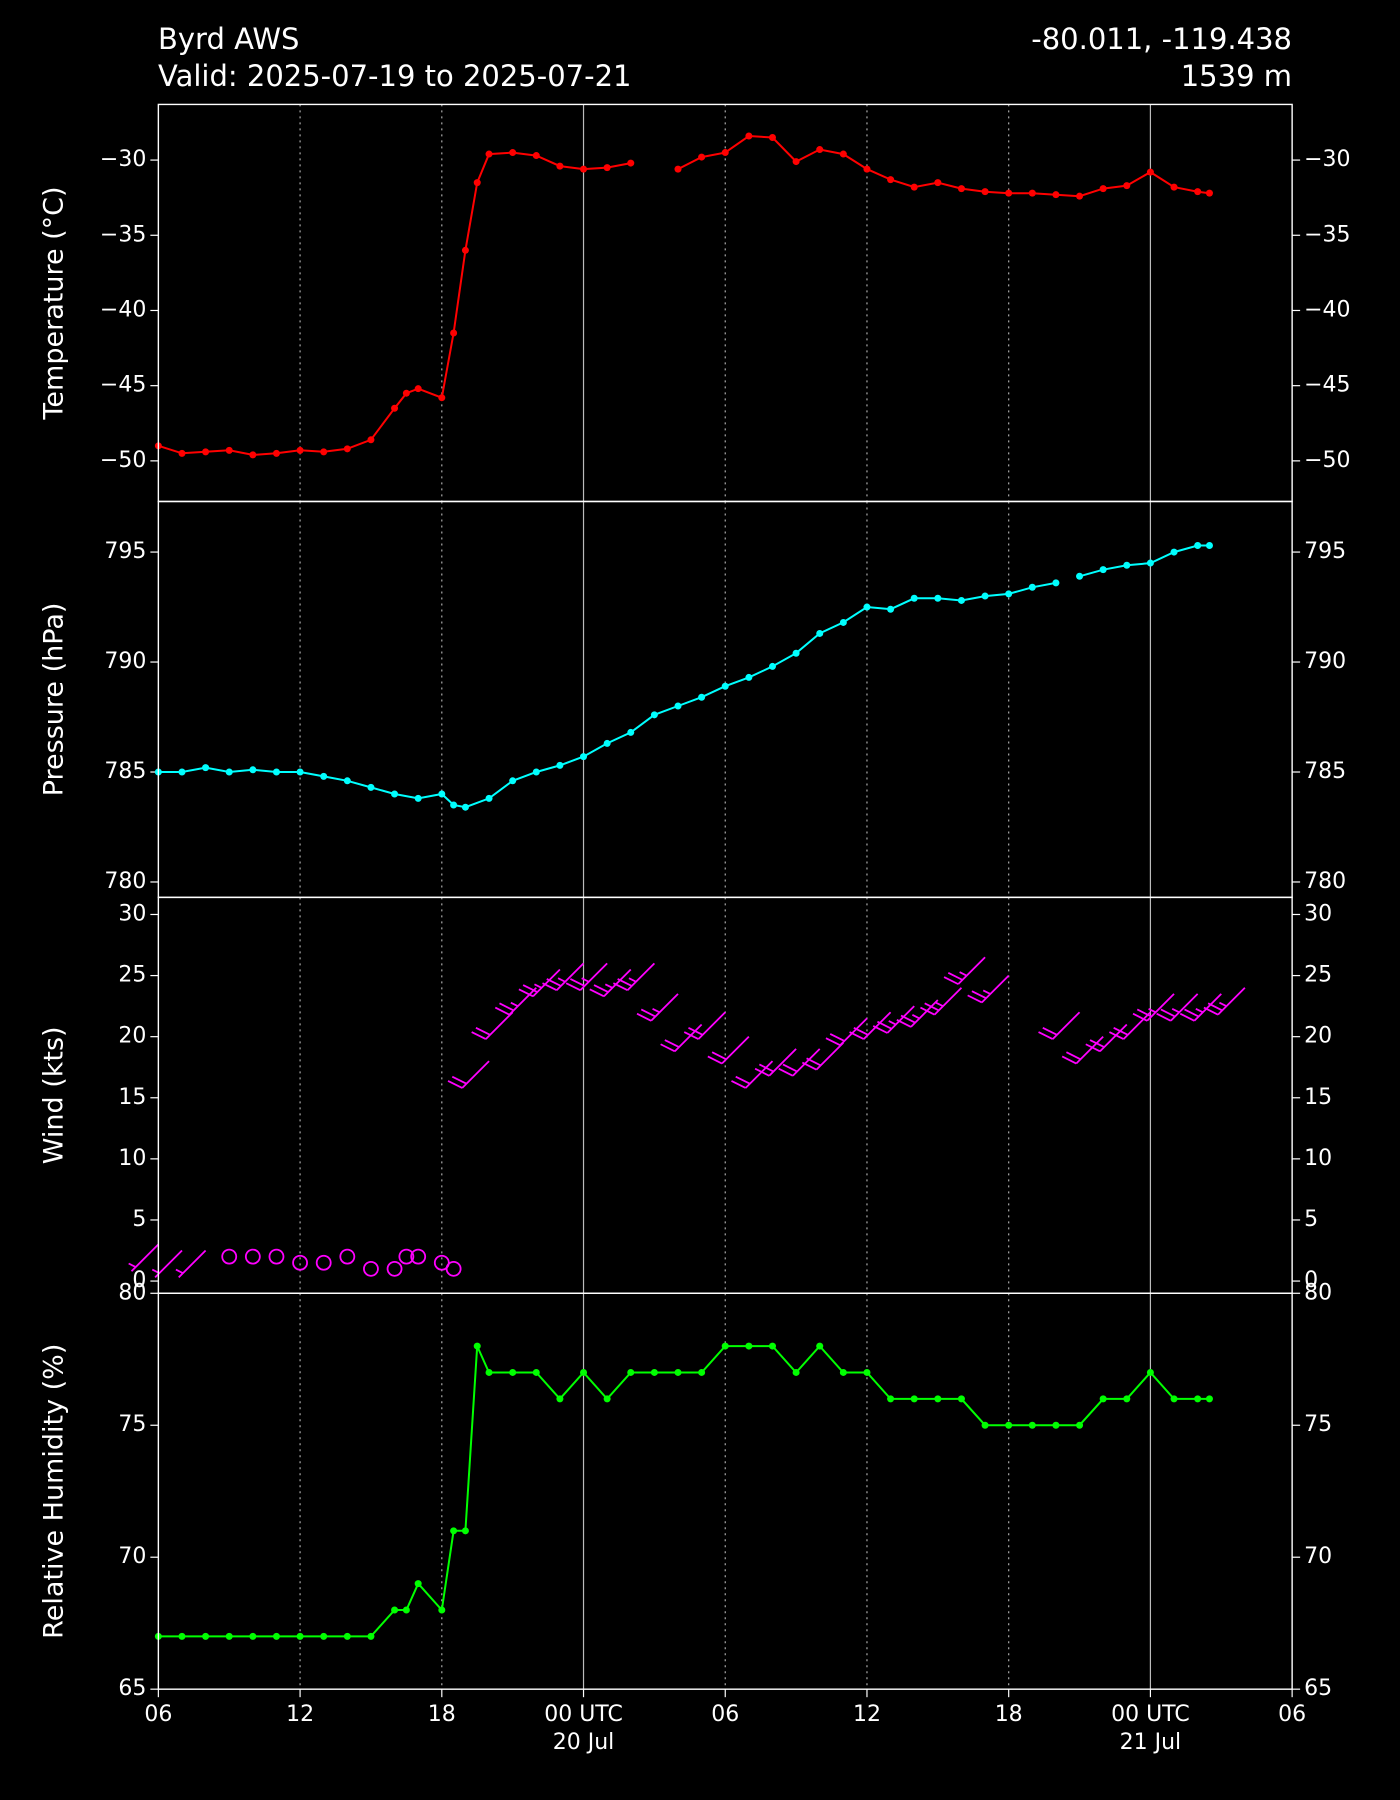 This screenshot has width=1400, height=1800. Describe the element at coordinates (123, 159) in the screenshot. I see `y-tick-label: −30` at that location.